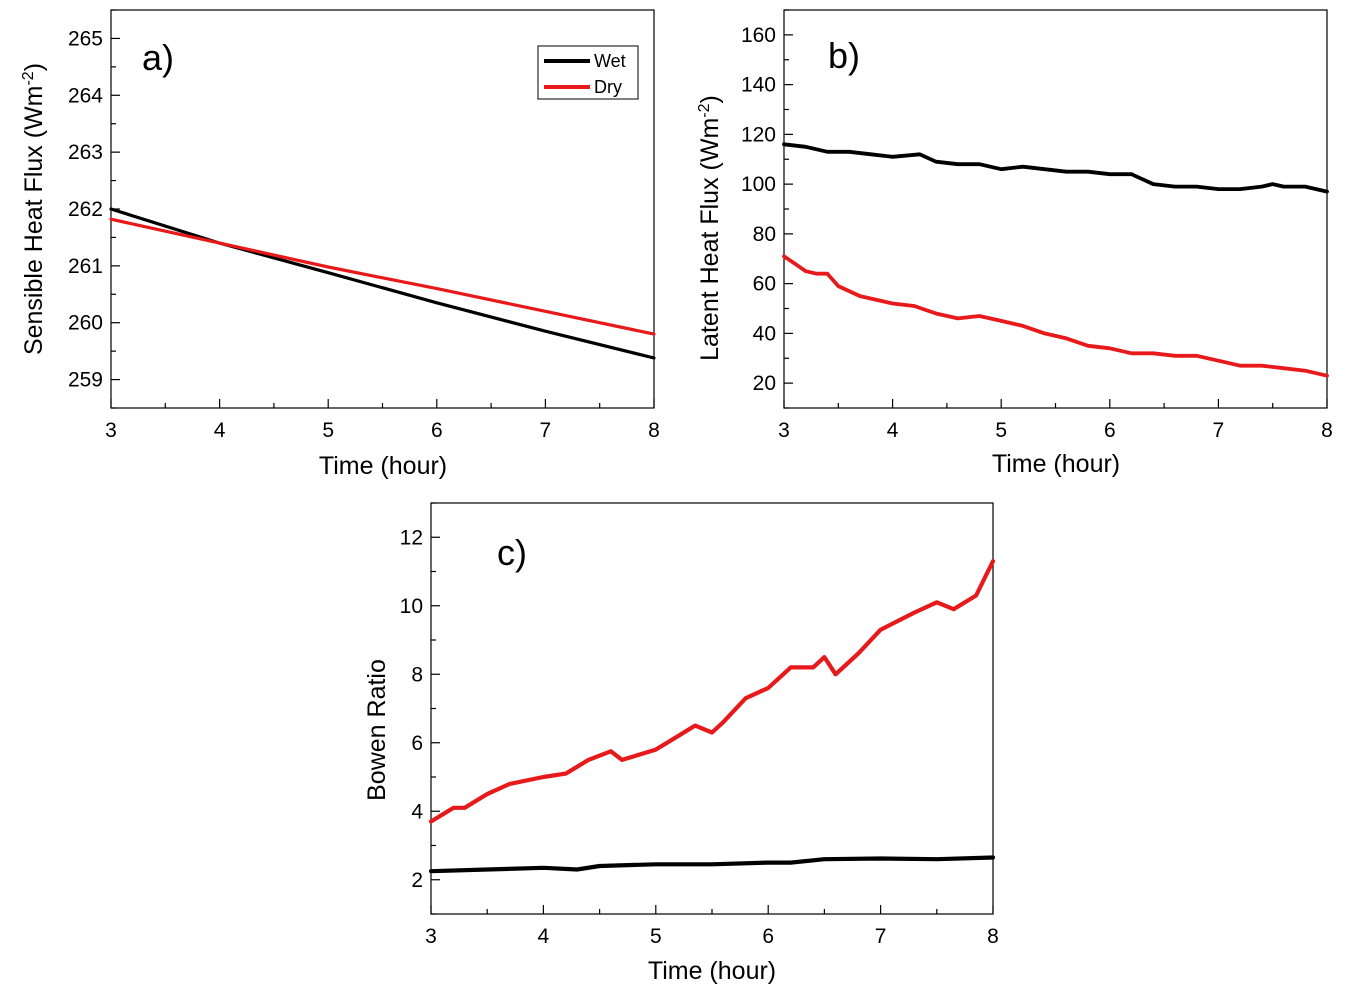 Image resolution: width=1346 pixels, height=986 pixels. What do you see at coordinates (784, 430) in the screenshot?
I see `panel-b-xtick-label: 3` at bounding box center [784, 430].